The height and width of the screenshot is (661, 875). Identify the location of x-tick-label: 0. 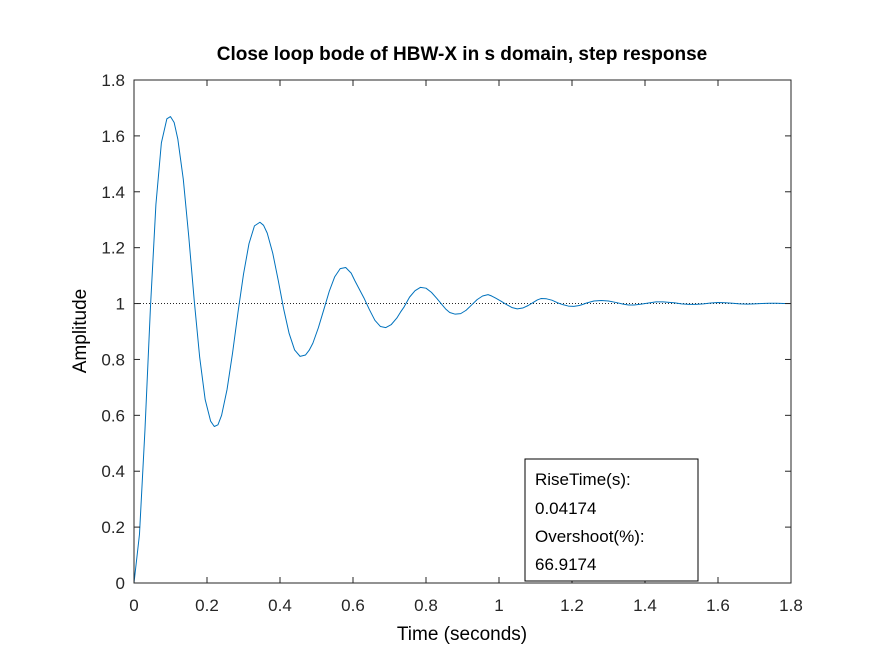
(133, 605).